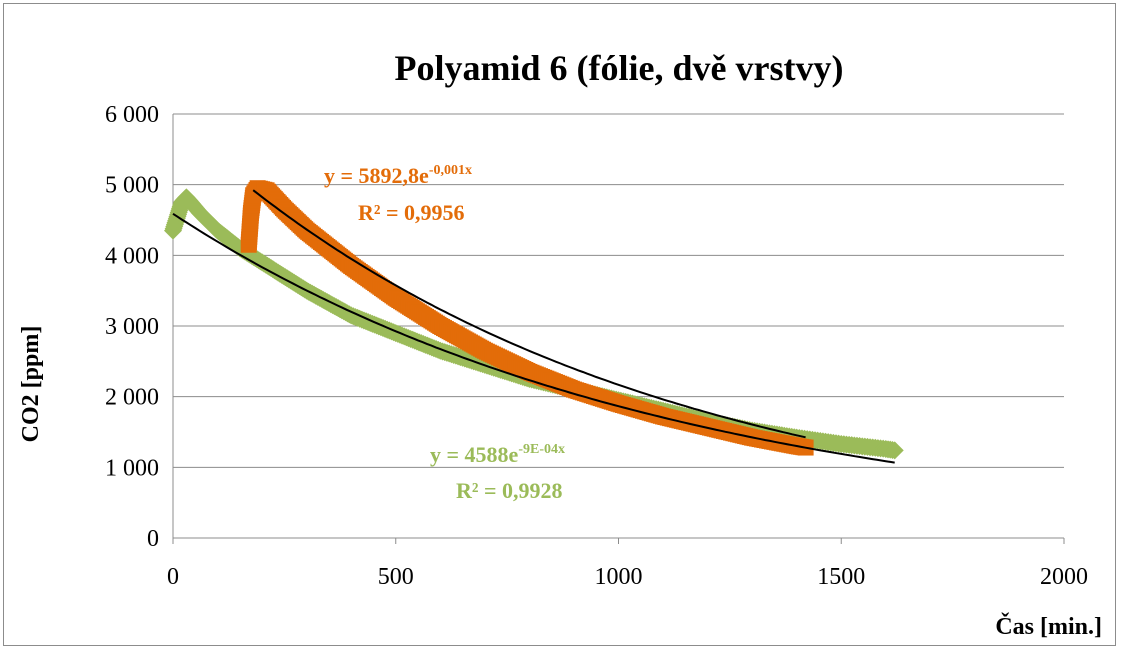  Describe the element at coordinates (132, 186) in the screenshot. I see `y-tick-label: 5 000` at that location.